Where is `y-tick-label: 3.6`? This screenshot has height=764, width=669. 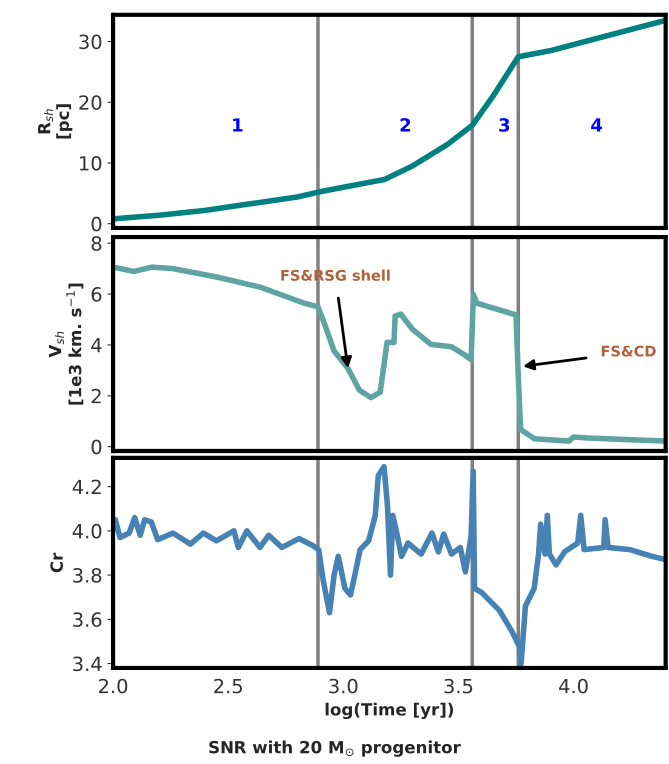 y-tick-label: 3.6 is located at coordinates (87, 619).